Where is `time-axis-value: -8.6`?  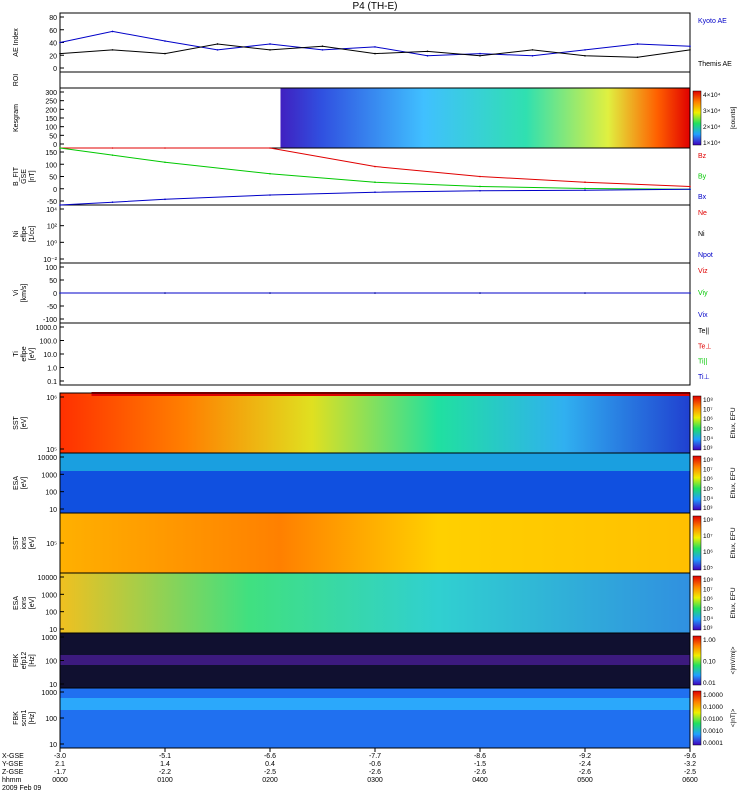 time-axis-value: -8.6 is located at coordinates (480, 756).